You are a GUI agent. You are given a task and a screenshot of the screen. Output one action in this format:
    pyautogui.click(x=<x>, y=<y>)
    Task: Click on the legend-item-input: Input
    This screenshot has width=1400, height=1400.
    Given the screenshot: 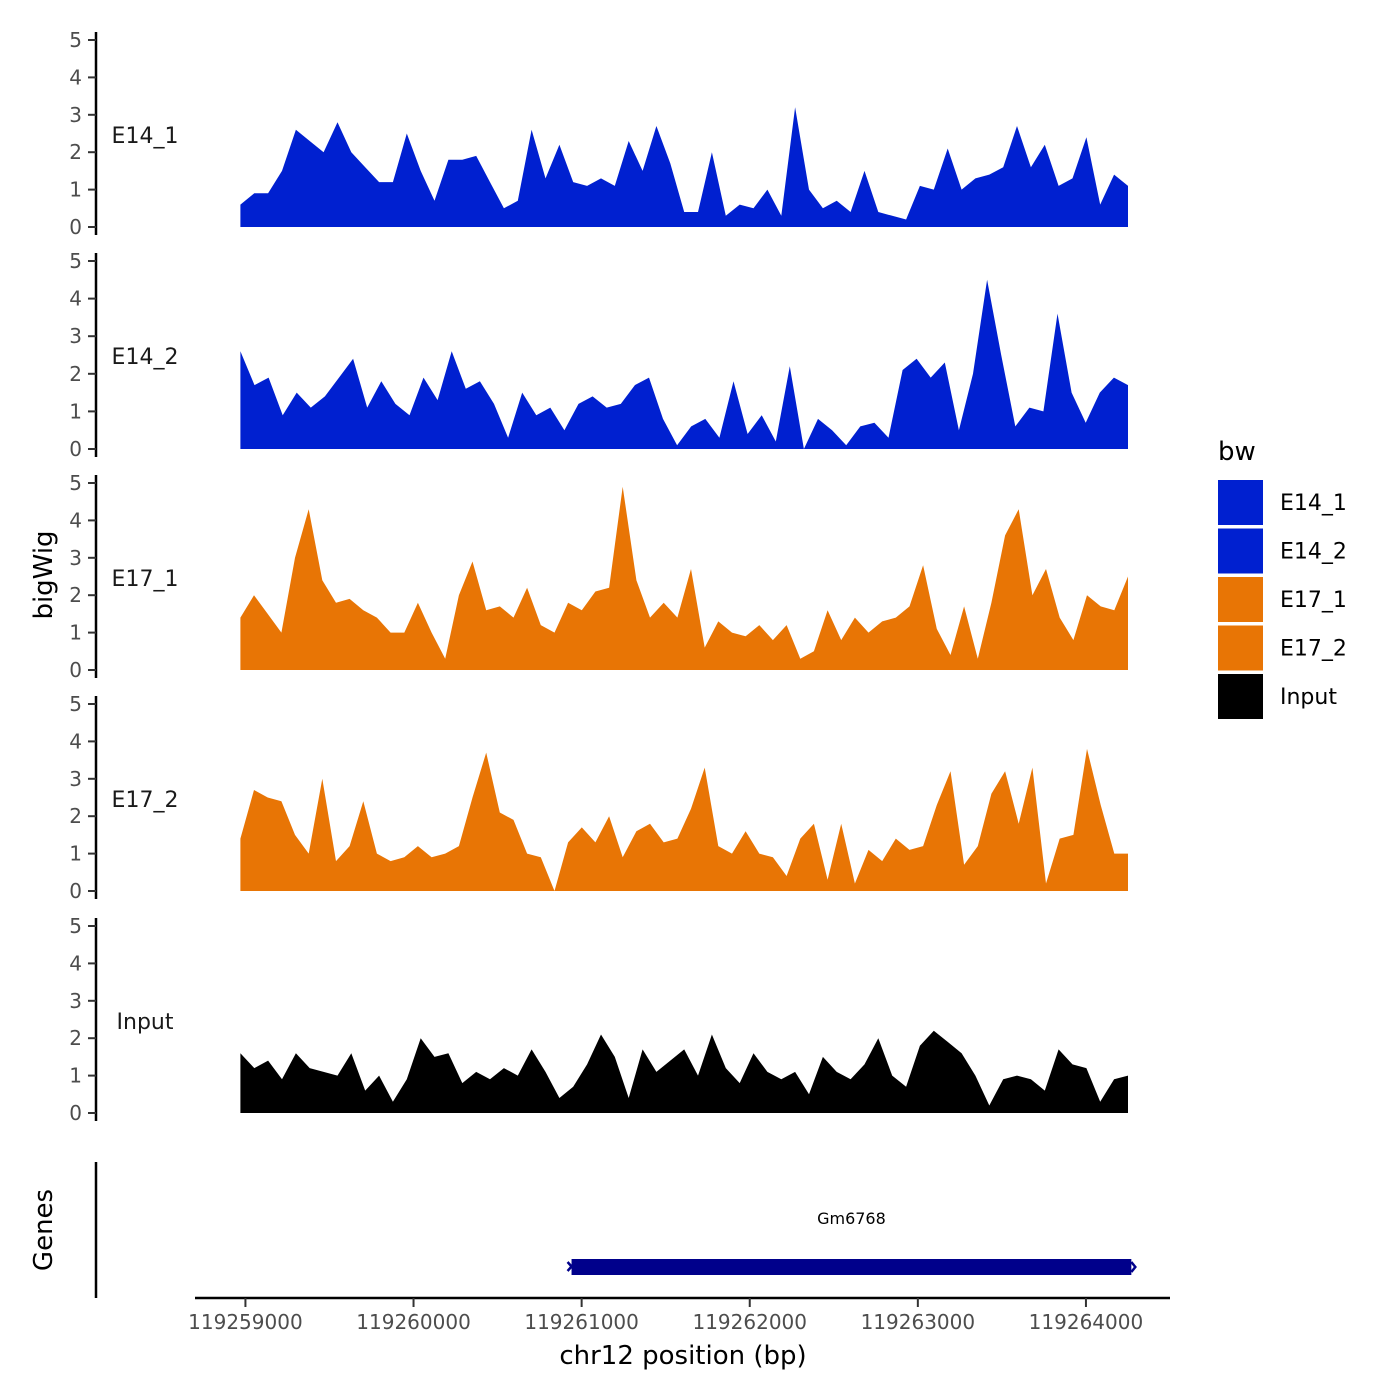 What is the action you would take?
    pyautogui.click(x=1277, y=696)
    